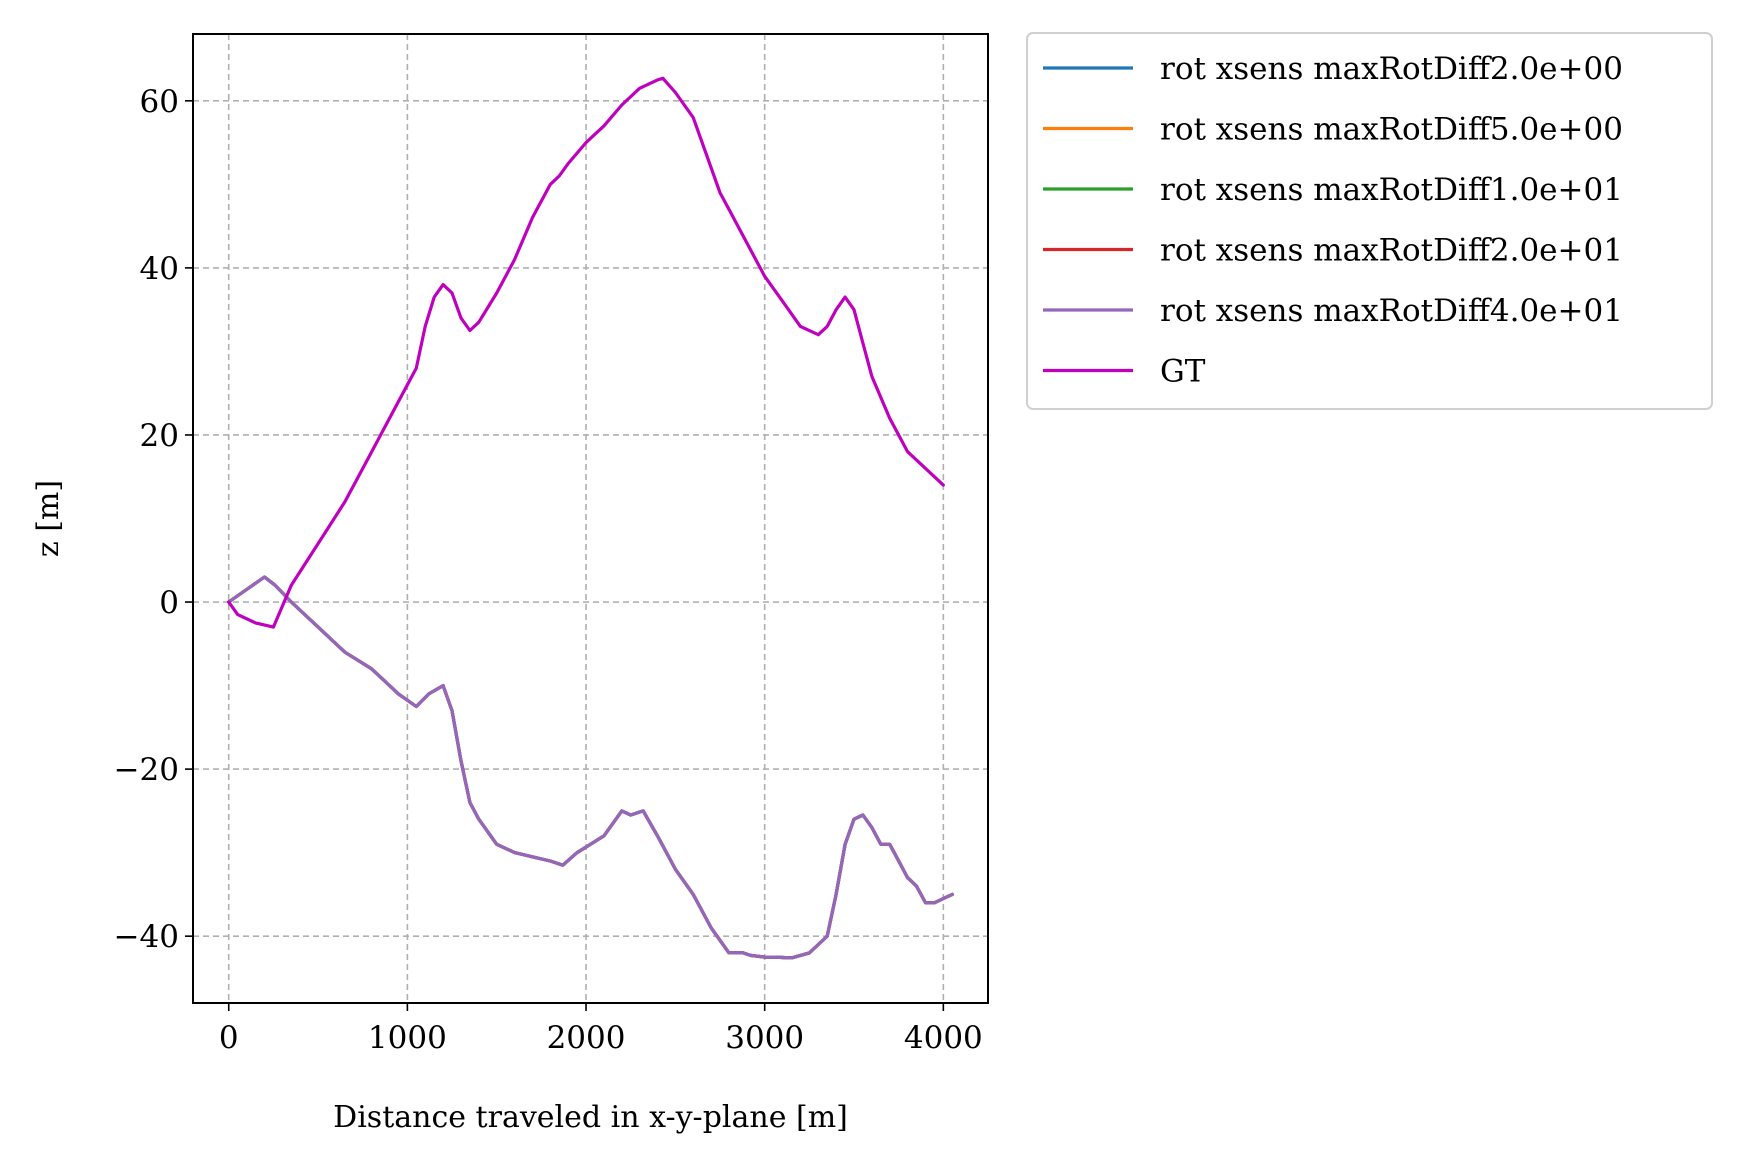 This screenshot has width=1739, height=1165. I want to click on legend-label: rot xsens maxRotDiff5.0e+00, so click(1391, 130).